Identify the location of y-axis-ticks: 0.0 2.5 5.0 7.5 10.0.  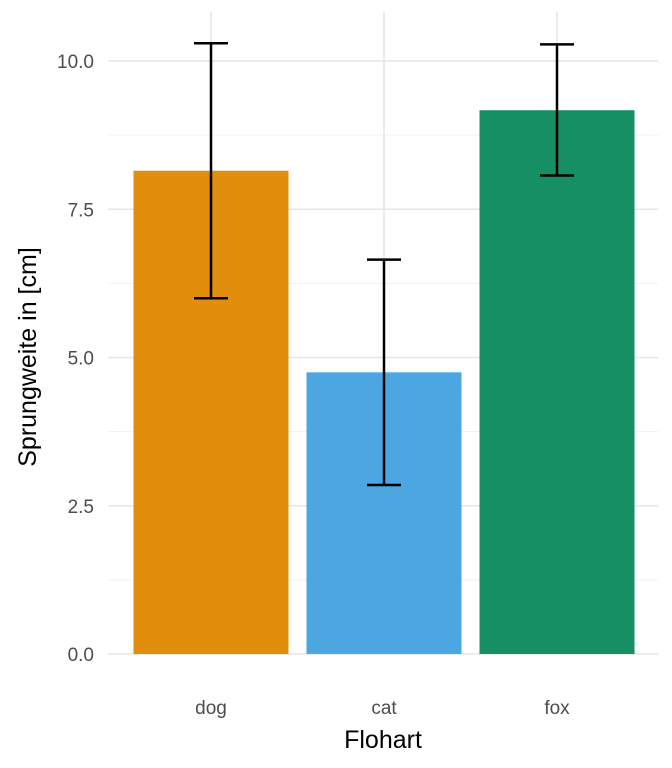
(75, 359).